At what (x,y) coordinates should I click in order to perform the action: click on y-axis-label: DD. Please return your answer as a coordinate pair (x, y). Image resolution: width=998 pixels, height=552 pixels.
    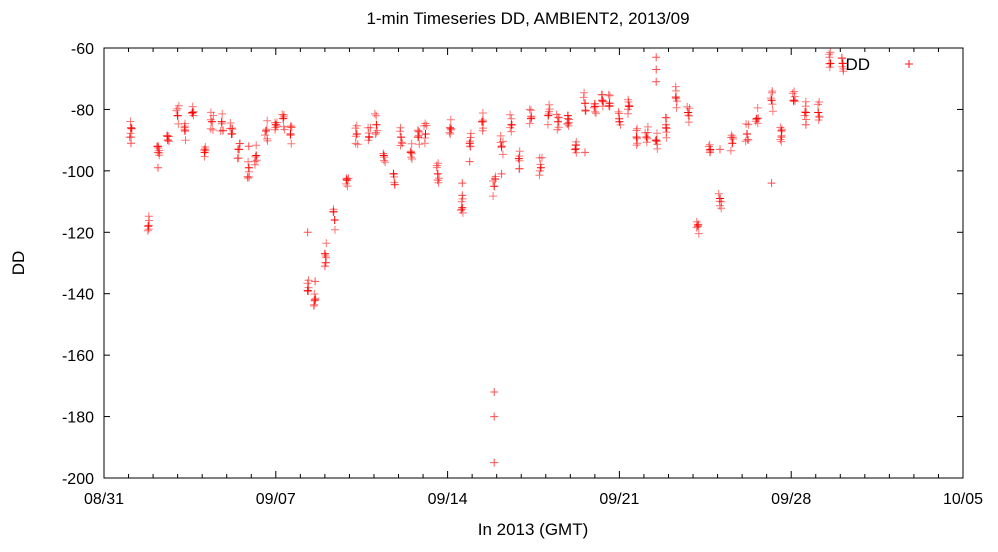
    Looking at the image, I should click on (18, 263).